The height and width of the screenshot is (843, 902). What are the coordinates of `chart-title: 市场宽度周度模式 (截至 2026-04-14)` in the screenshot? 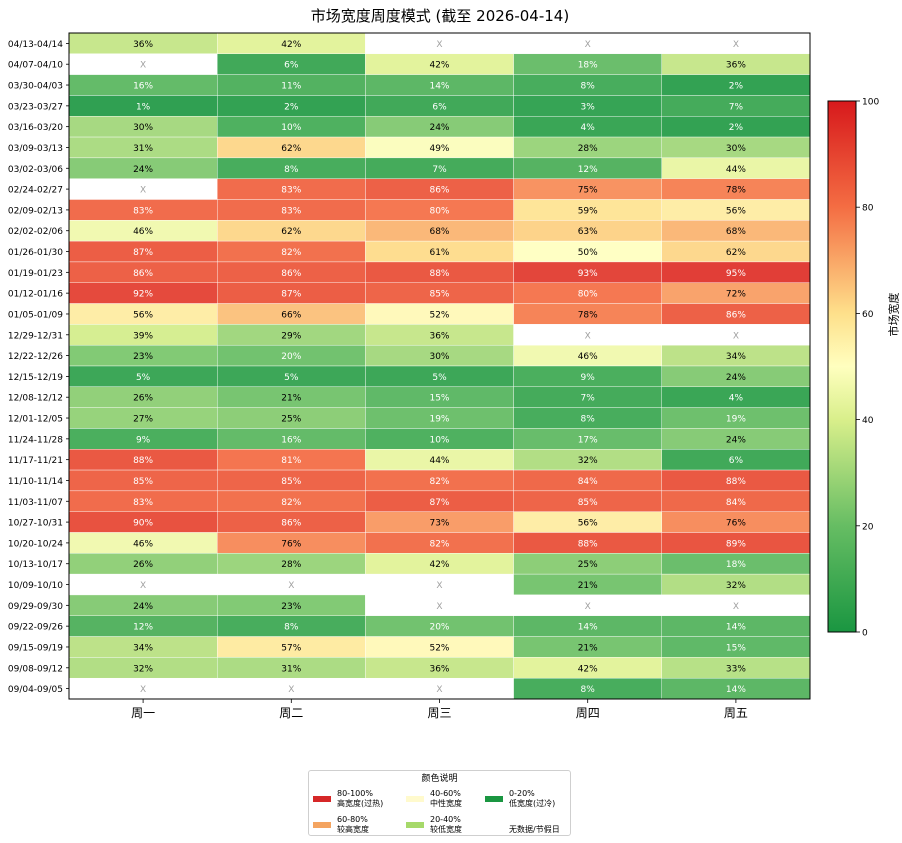 It's located at (440, 16).